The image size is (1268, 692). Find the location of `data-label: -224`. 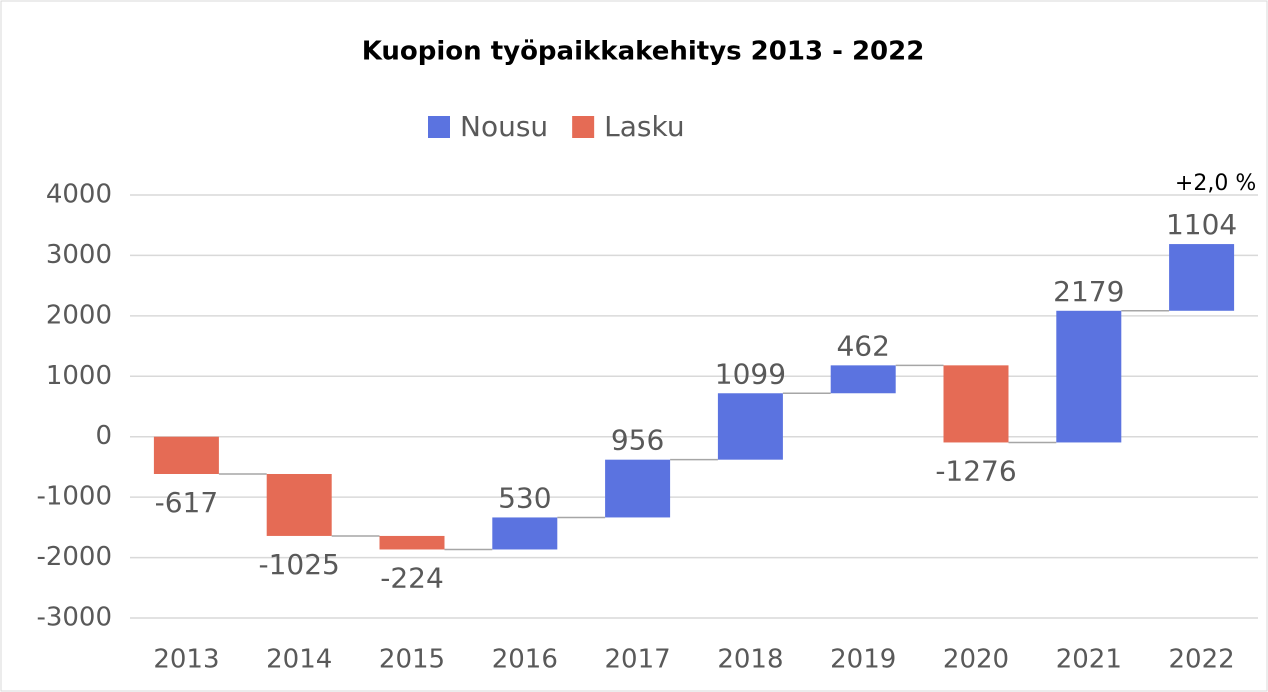

data-label: -224 is located at coordinates (412, 577).